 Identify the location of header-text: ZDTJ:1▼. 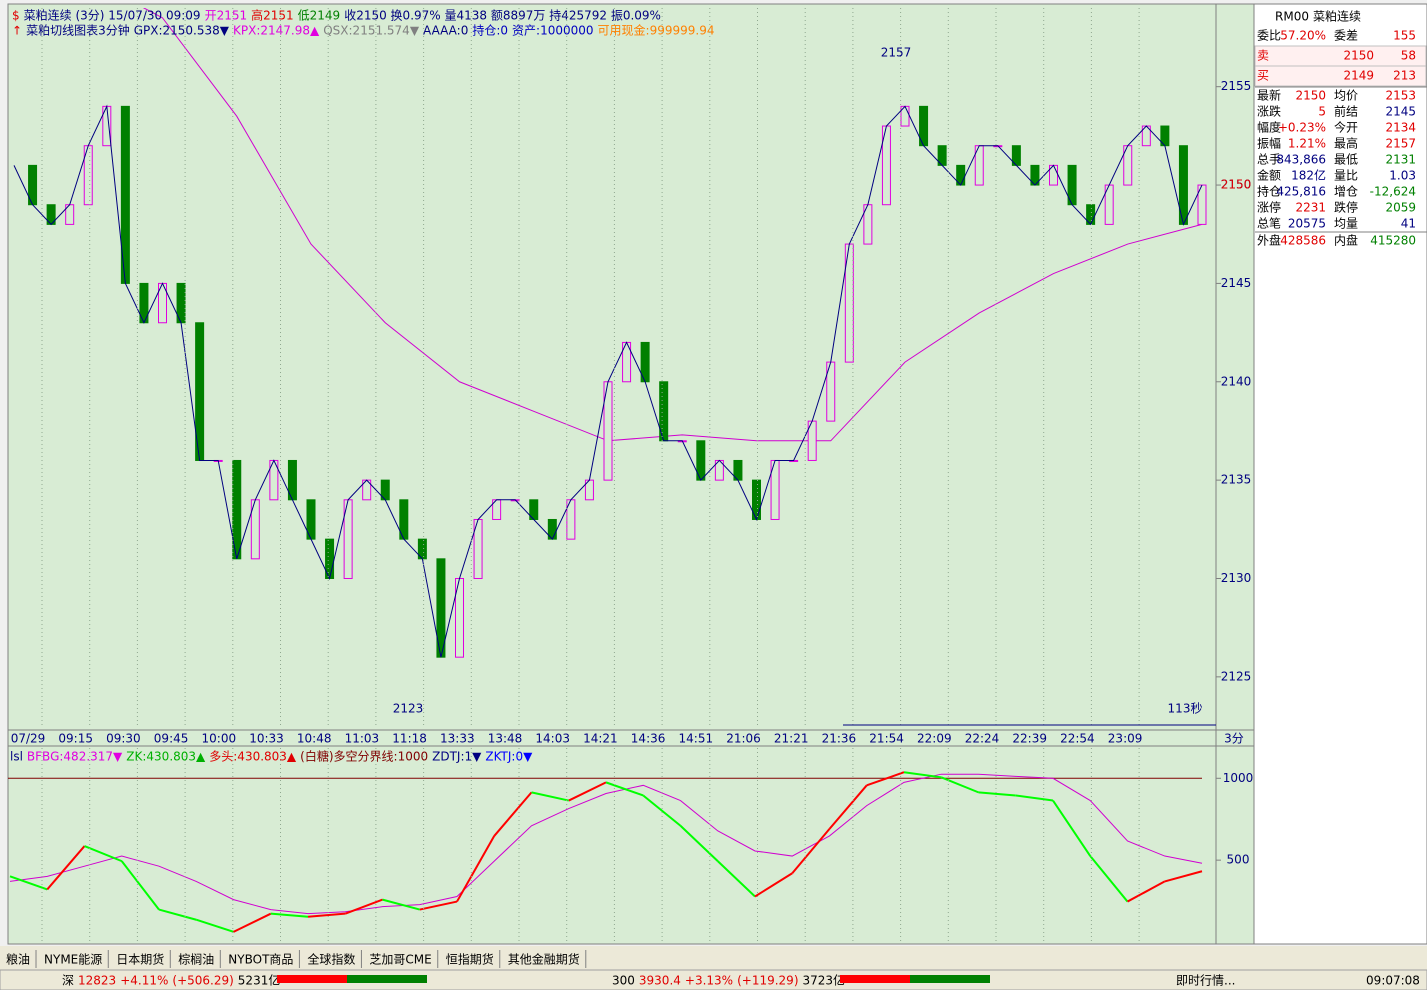
(457, 757).